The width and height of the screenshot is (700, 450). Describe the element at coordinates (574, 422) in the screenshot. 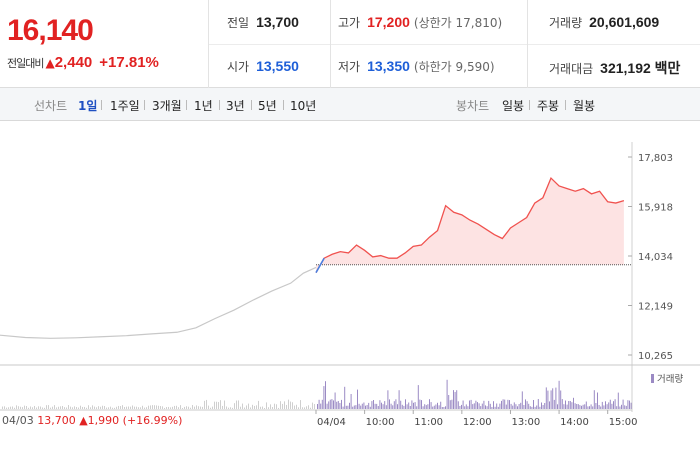

I see `x-tick-label: 14:00` at that location.